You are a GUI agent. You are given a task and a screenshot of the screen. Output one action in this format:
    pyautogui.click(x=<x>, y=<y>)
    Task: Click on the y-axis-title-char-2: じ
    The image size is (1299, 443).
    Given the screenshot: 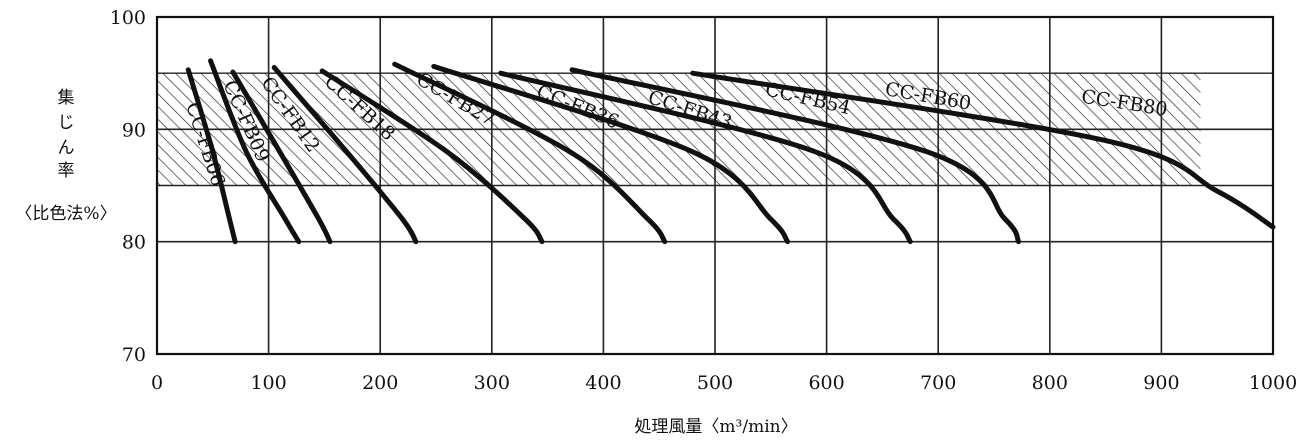 What is the action you would take?
    pyautogui.click(x=66, y=123)
    